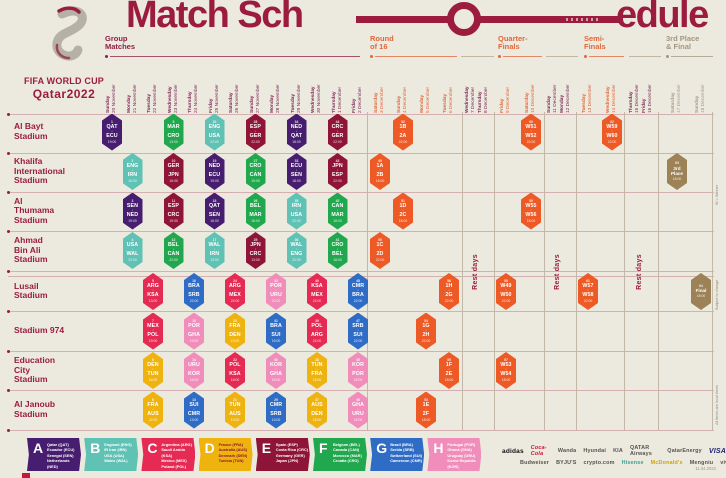  I want to click on home-code: POR, so click(276, 286).